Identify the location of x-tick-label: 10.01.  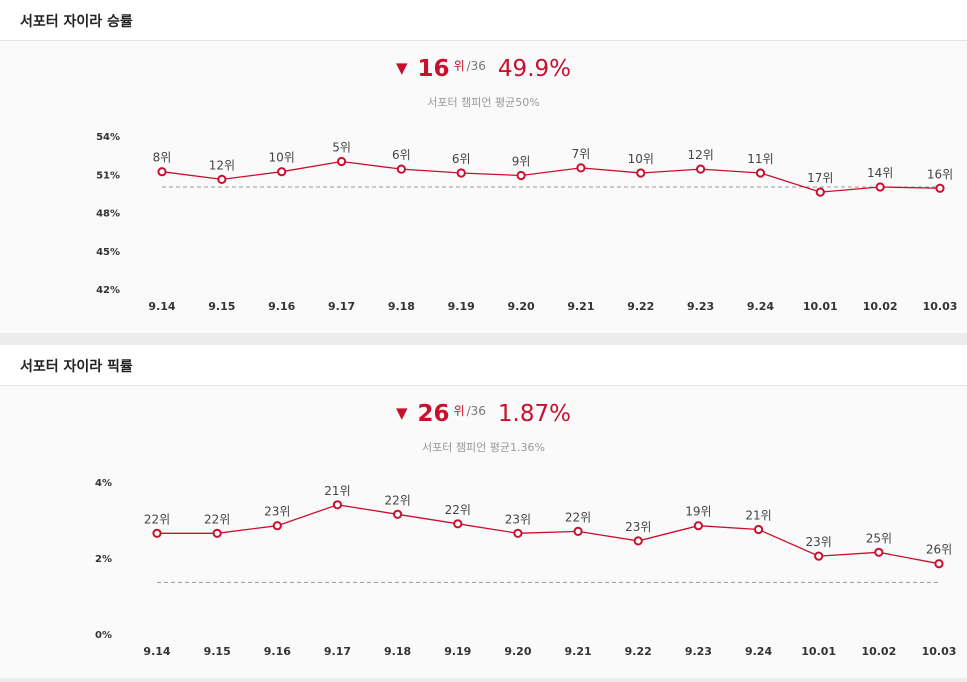
(818, 651).